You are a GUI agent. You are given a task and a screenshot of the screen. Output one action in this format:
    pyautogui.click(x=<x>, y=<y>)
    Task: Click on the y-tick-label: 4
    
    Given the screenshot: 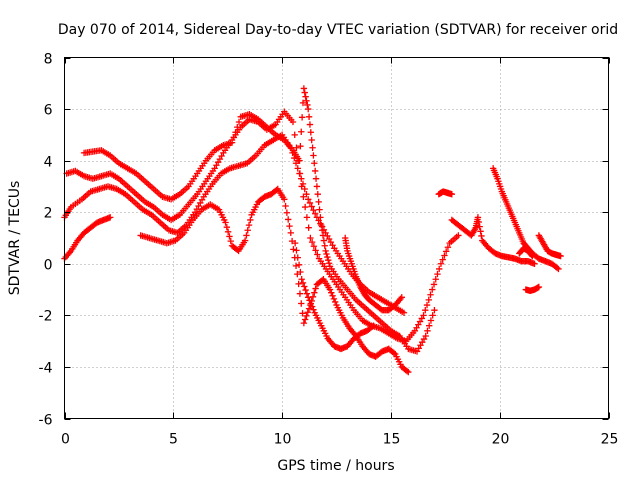 What is the action you would take?
    pyautogui.click(x=48, y=163)
    